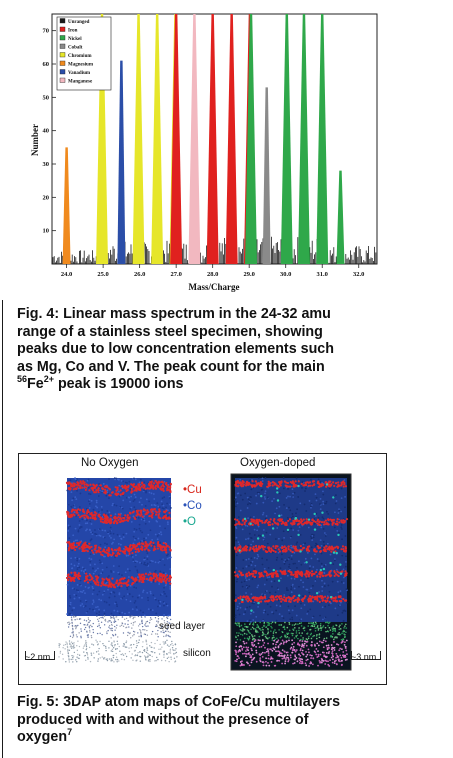 The height and width of the screenshot is (758, 453). Describe the element at coordinates (38, 657) in the screenshot. I see `scale-label-left: ~2 nm` at that location.